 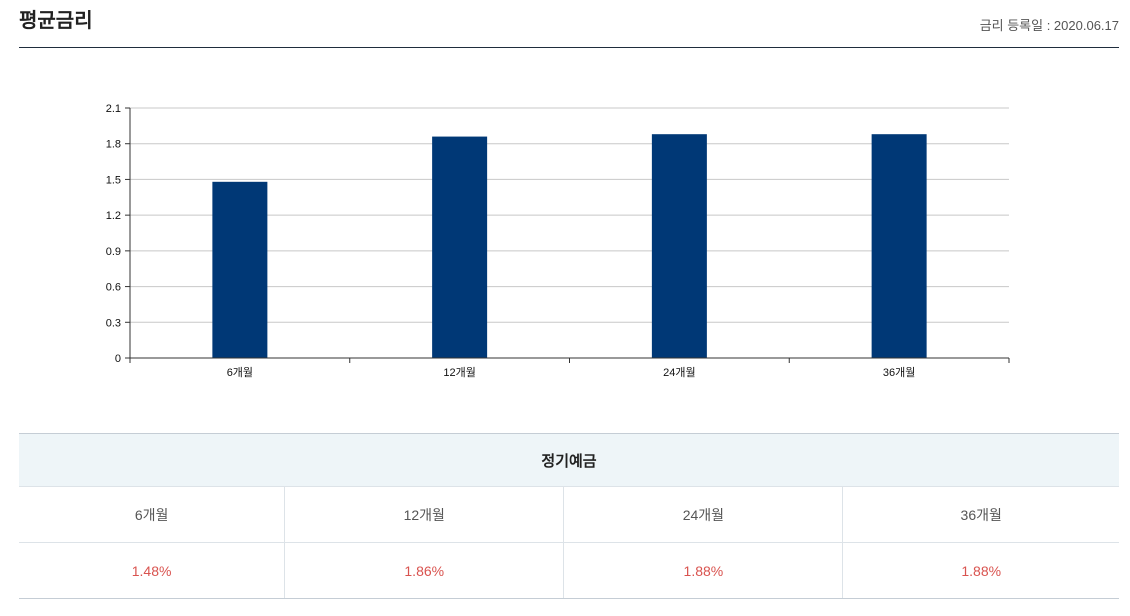 I want to click on y-tick-label: 1.8, so click(x=113, y=145).